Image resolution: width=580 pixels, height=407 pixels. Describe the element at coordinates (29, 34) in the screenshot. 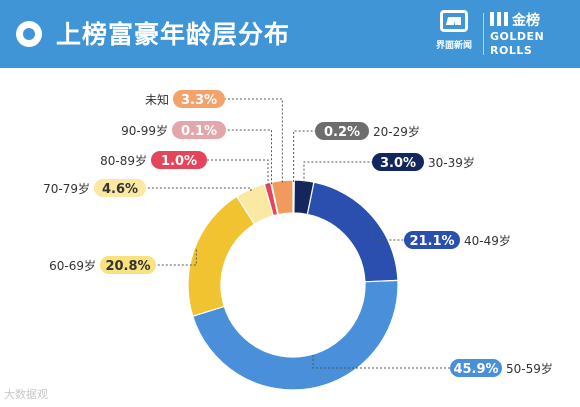

I see `title-bullet-icon` at that location.